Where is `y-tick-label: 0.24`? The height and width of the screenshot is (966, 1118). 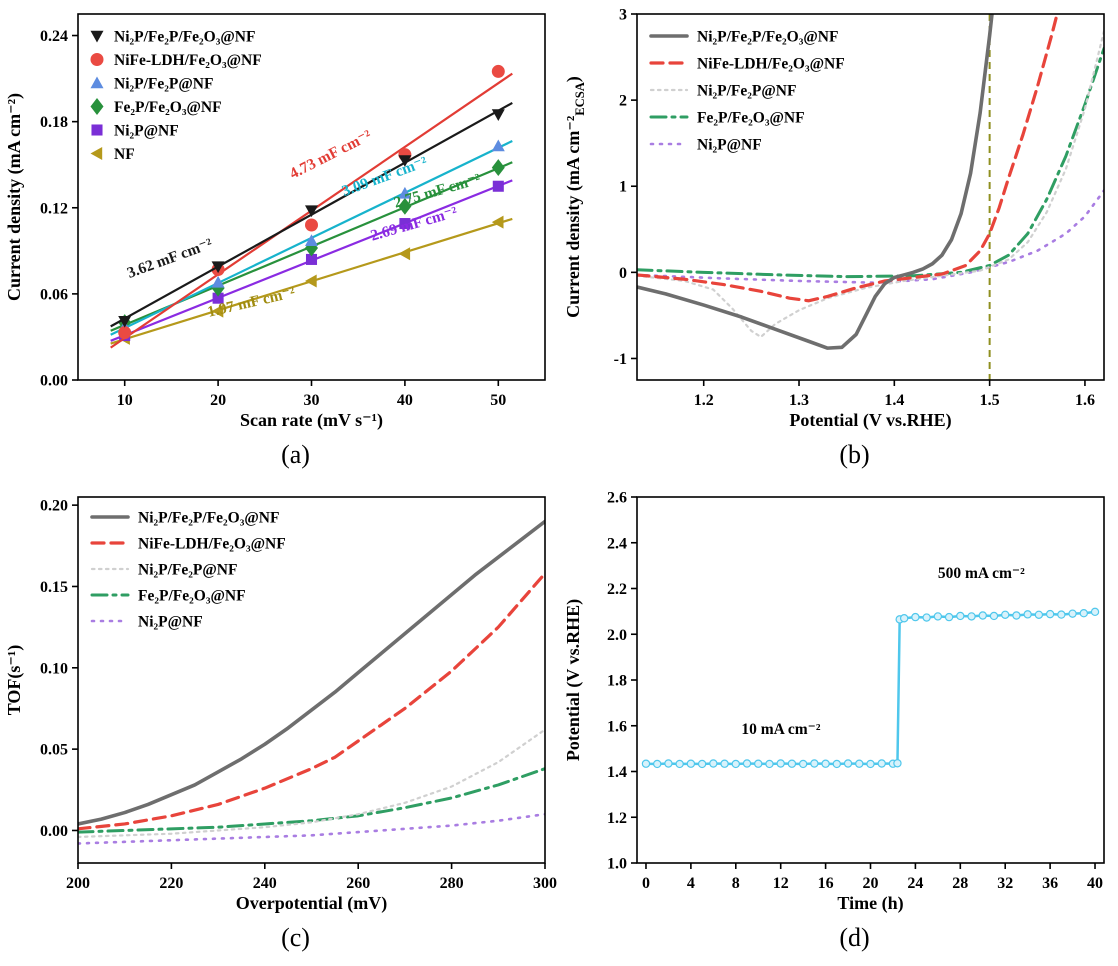 y-tick-label: 0.24 is located at coordinates (54, 36).